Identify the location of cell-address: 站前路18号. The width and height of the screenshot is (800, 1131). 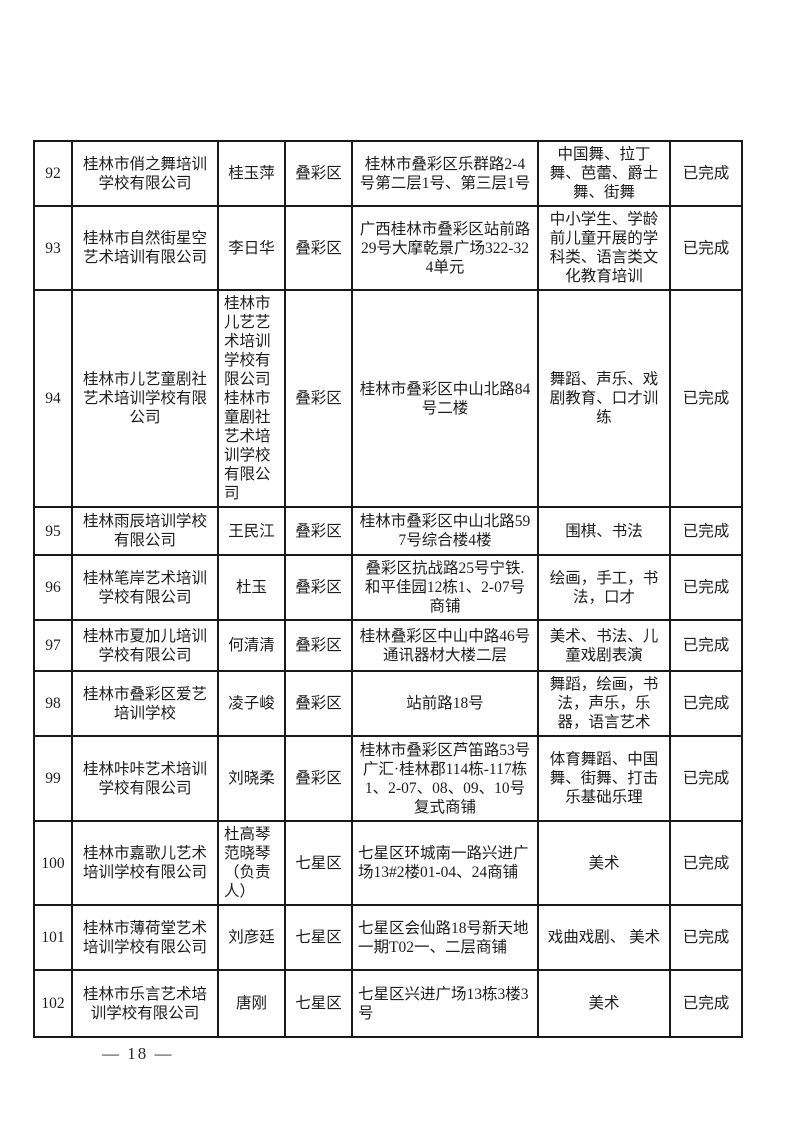
(445, 703).